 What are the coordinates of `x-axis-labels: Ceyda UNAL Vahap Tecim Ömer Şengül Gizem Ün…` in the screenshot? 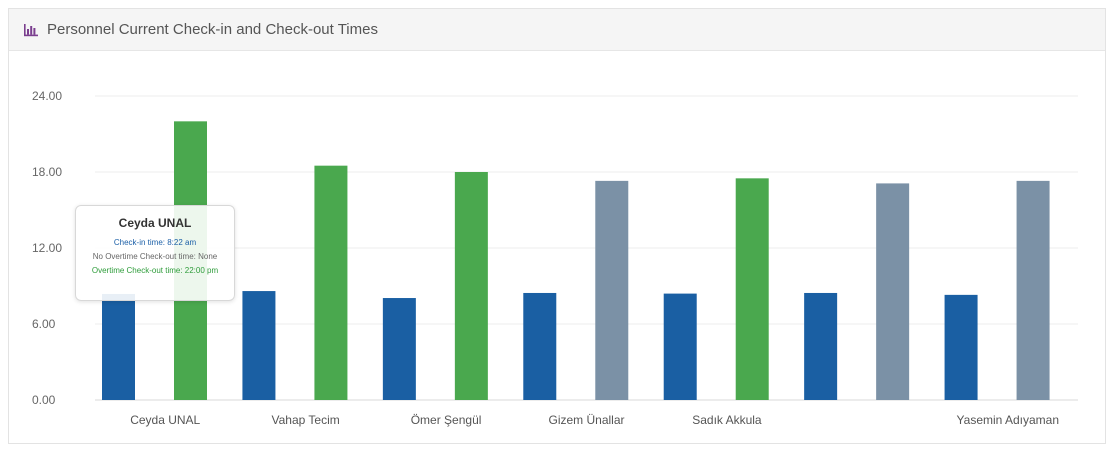 It's located at (594, 420).